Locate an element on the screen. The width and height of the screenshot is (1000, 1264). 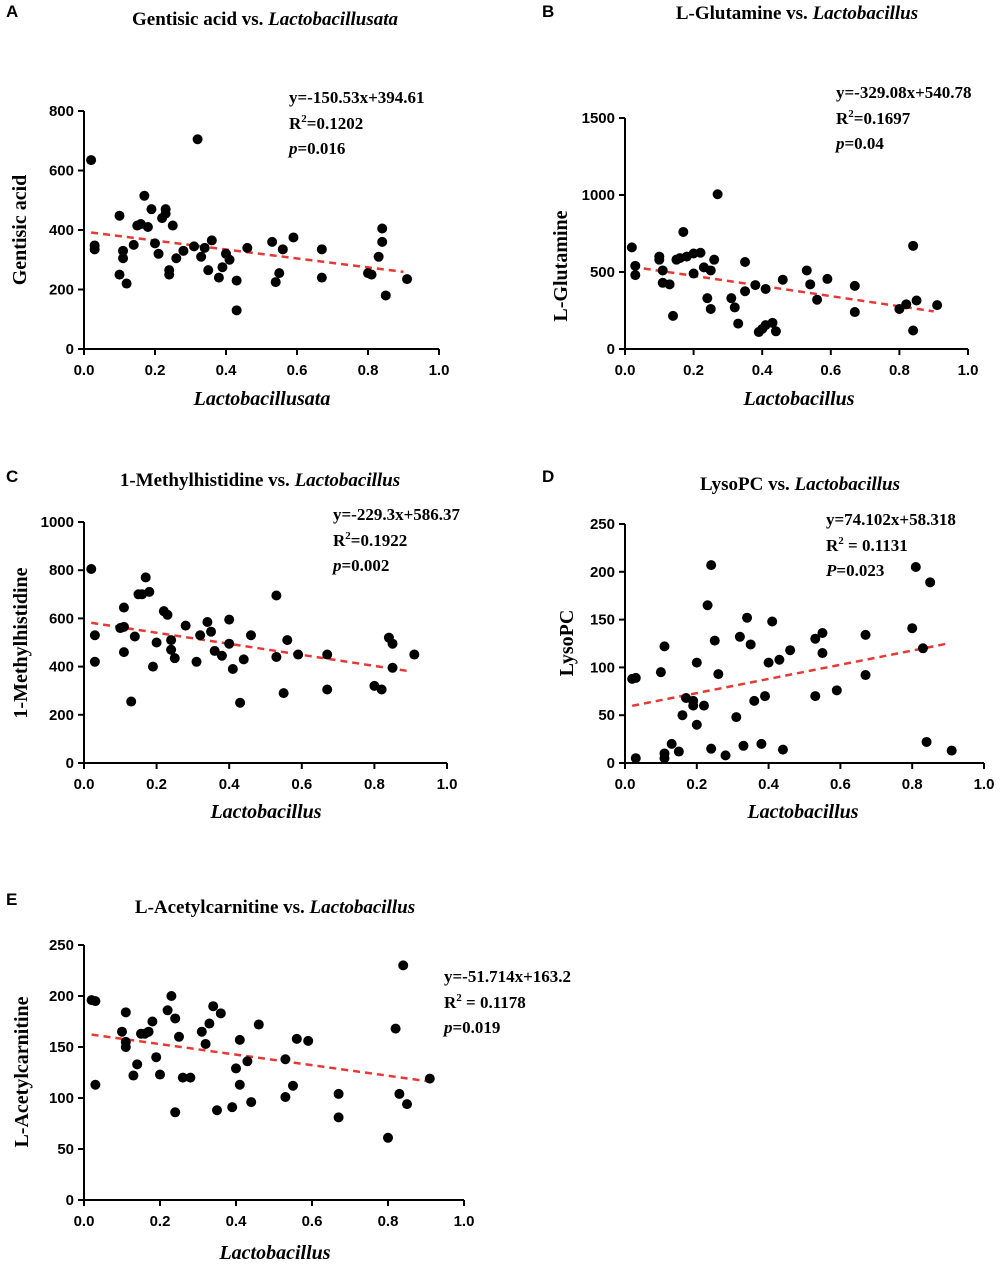
chart-title: L-Acetylcarnitine vs. Lactobacillus is located at coordinates (275, 907).